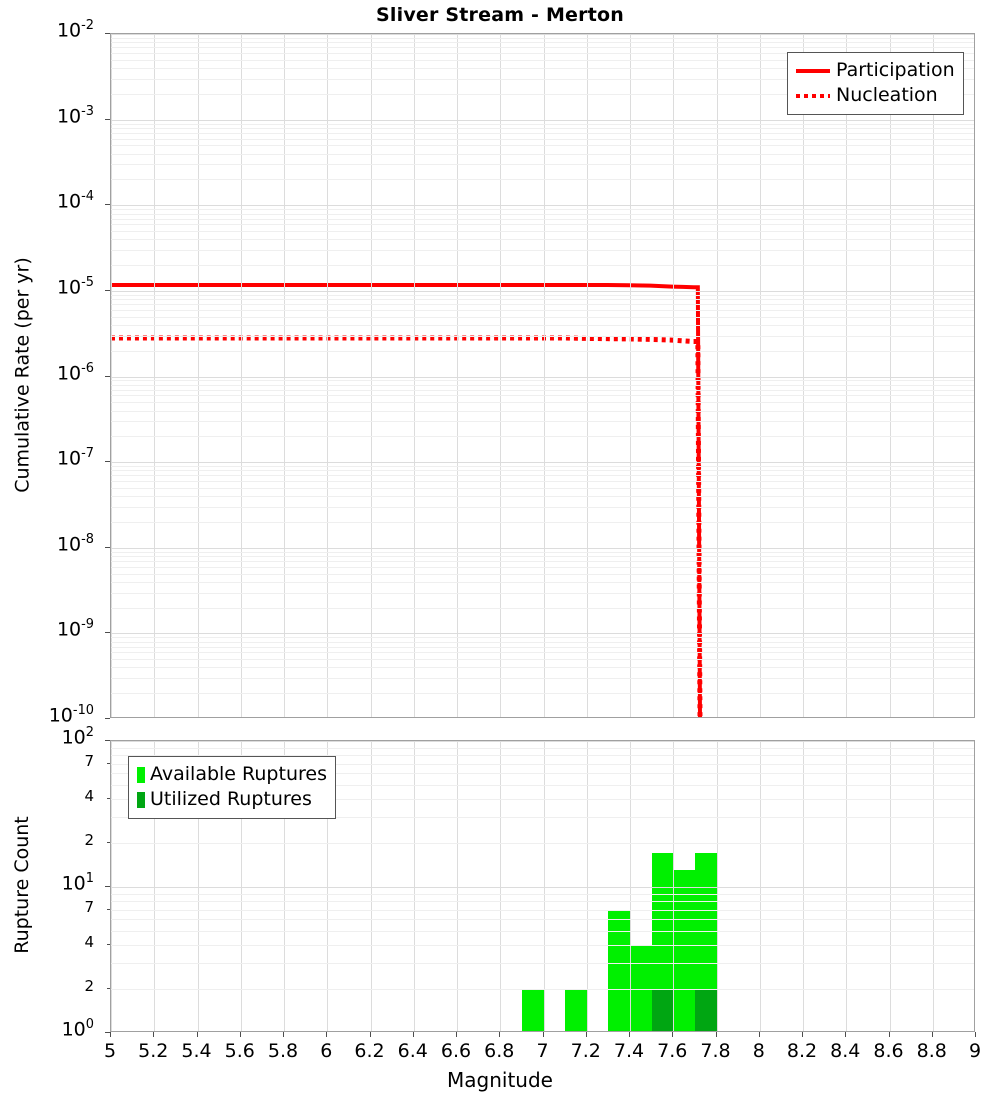 Image resolution: width=1000 pixels, height=1100 pixels. I want to click on rupture-legend: Available Ruptures Utilized Ruptures, so click(232, 787).